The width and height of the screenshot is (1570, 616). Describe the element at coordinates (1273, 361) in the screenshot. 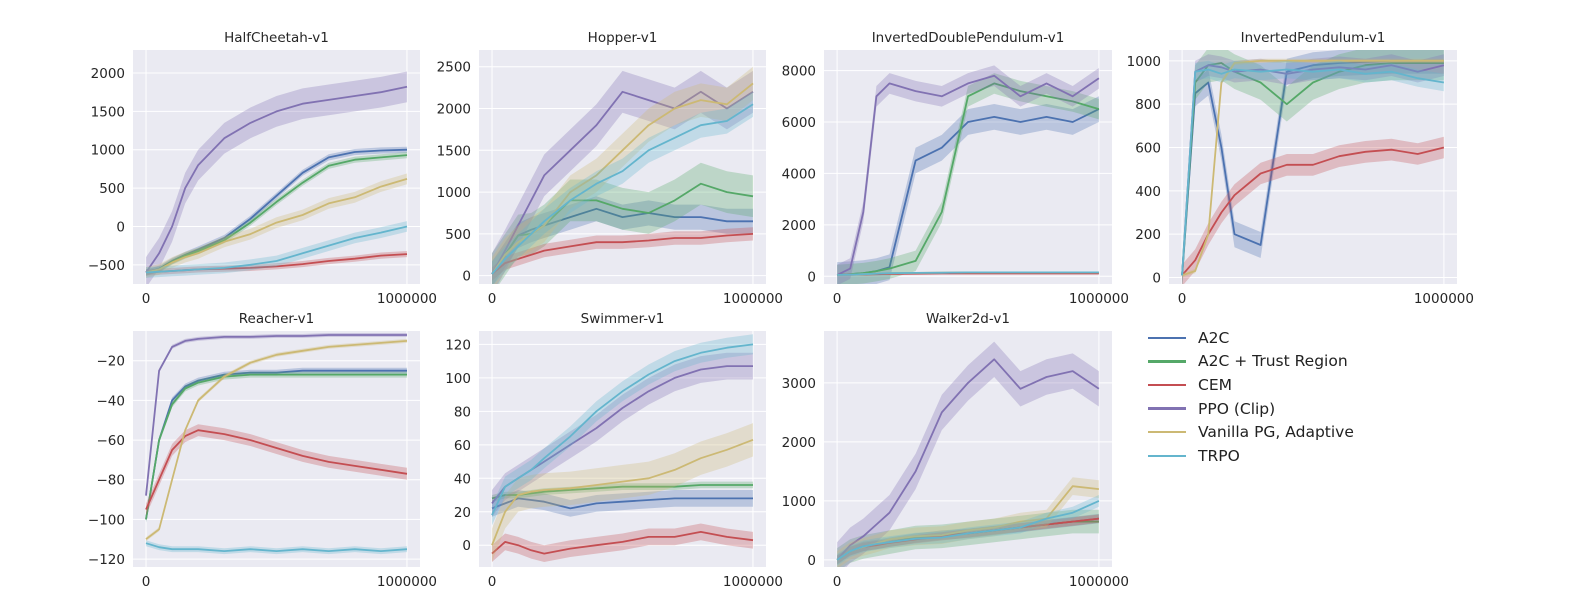

I see `legend-label: A2C + Trust Region` at that location.